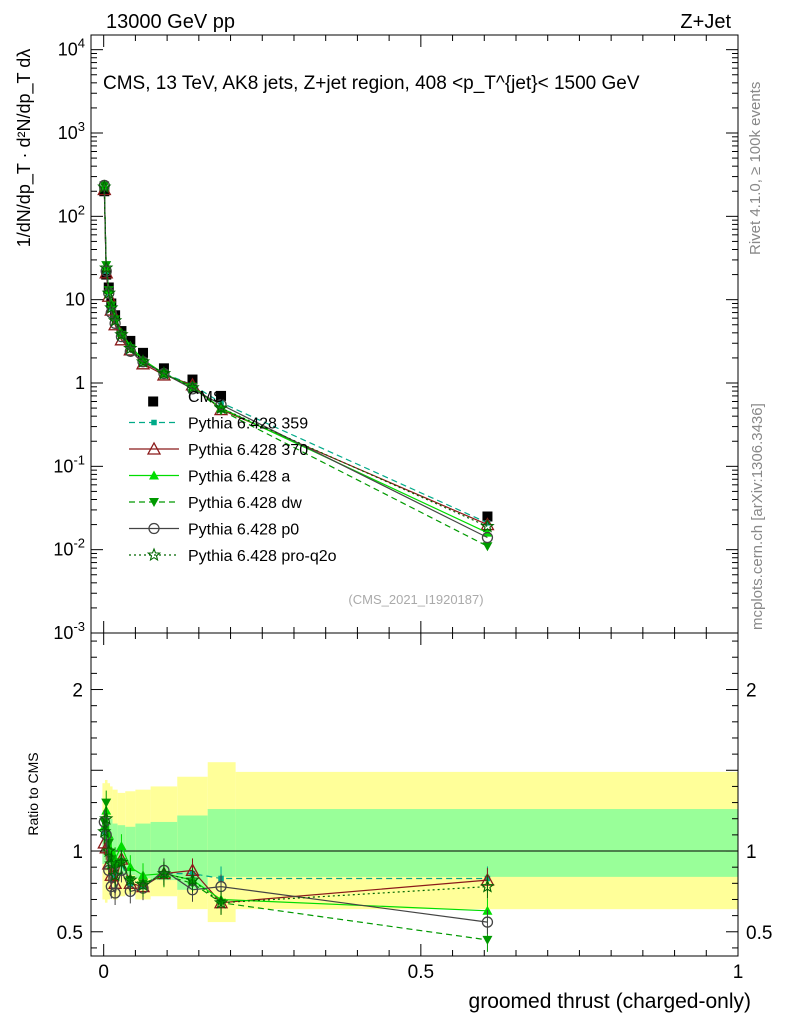  I want to click on ratio-y-tick-label: 0.5, so click(70, 933).